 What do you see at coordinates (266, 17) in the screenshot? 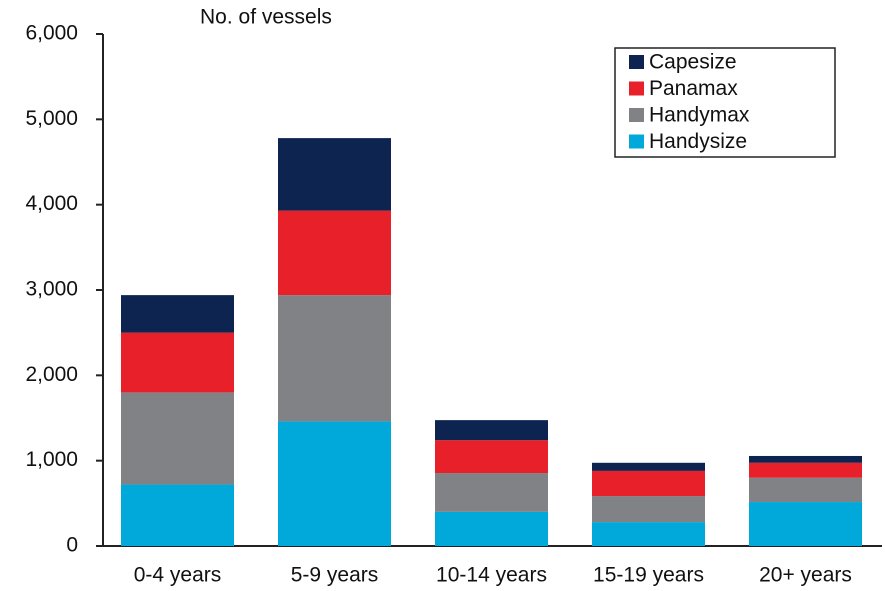
I see `y-axis-label: No. of vessels` at bounding box center [266, 17].